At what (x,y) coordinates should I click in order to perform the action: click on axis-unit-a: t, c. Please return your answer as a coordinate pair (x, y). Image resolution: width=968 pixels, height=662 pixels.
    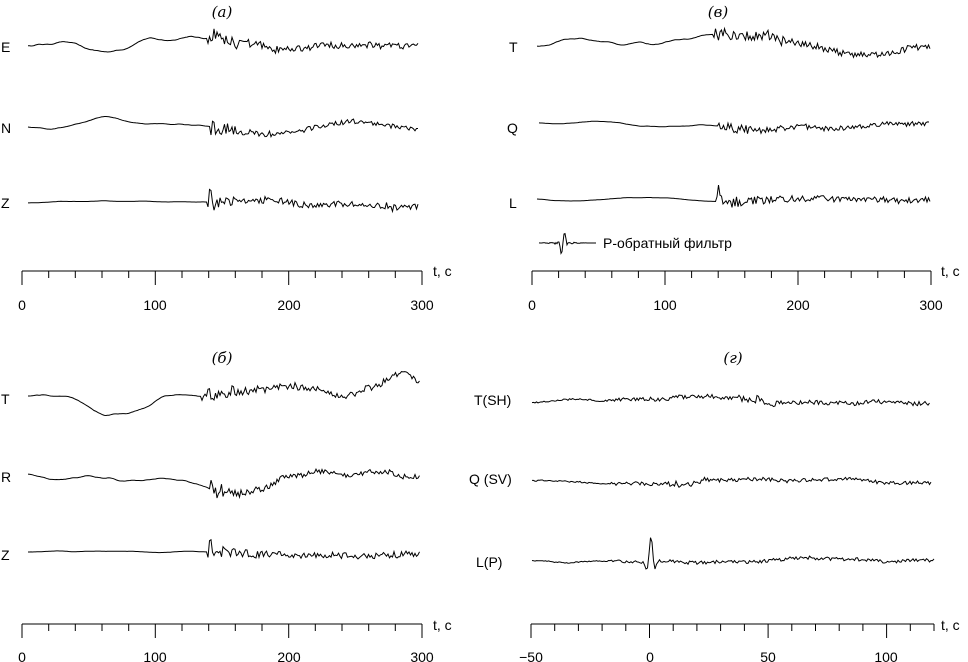
    Looking at the image, I should click on (442, 271).